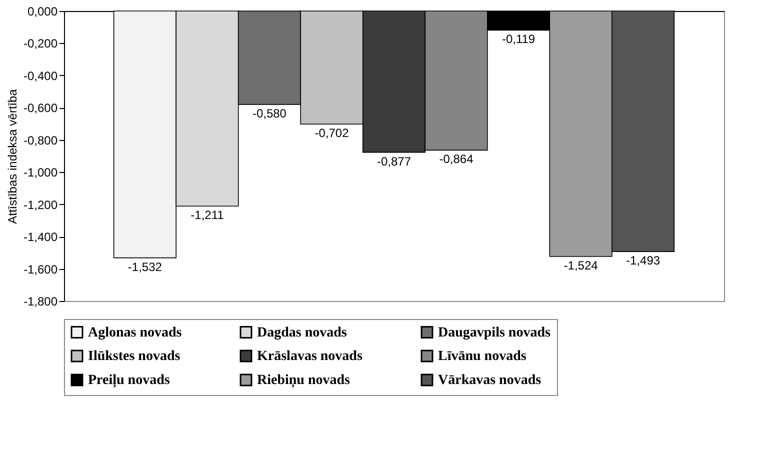 This screenshot has height=457, width=772. Describe the element at coordinates (40, 205) in the screenshot. I see `y-tick-label: -1,200` at that location.